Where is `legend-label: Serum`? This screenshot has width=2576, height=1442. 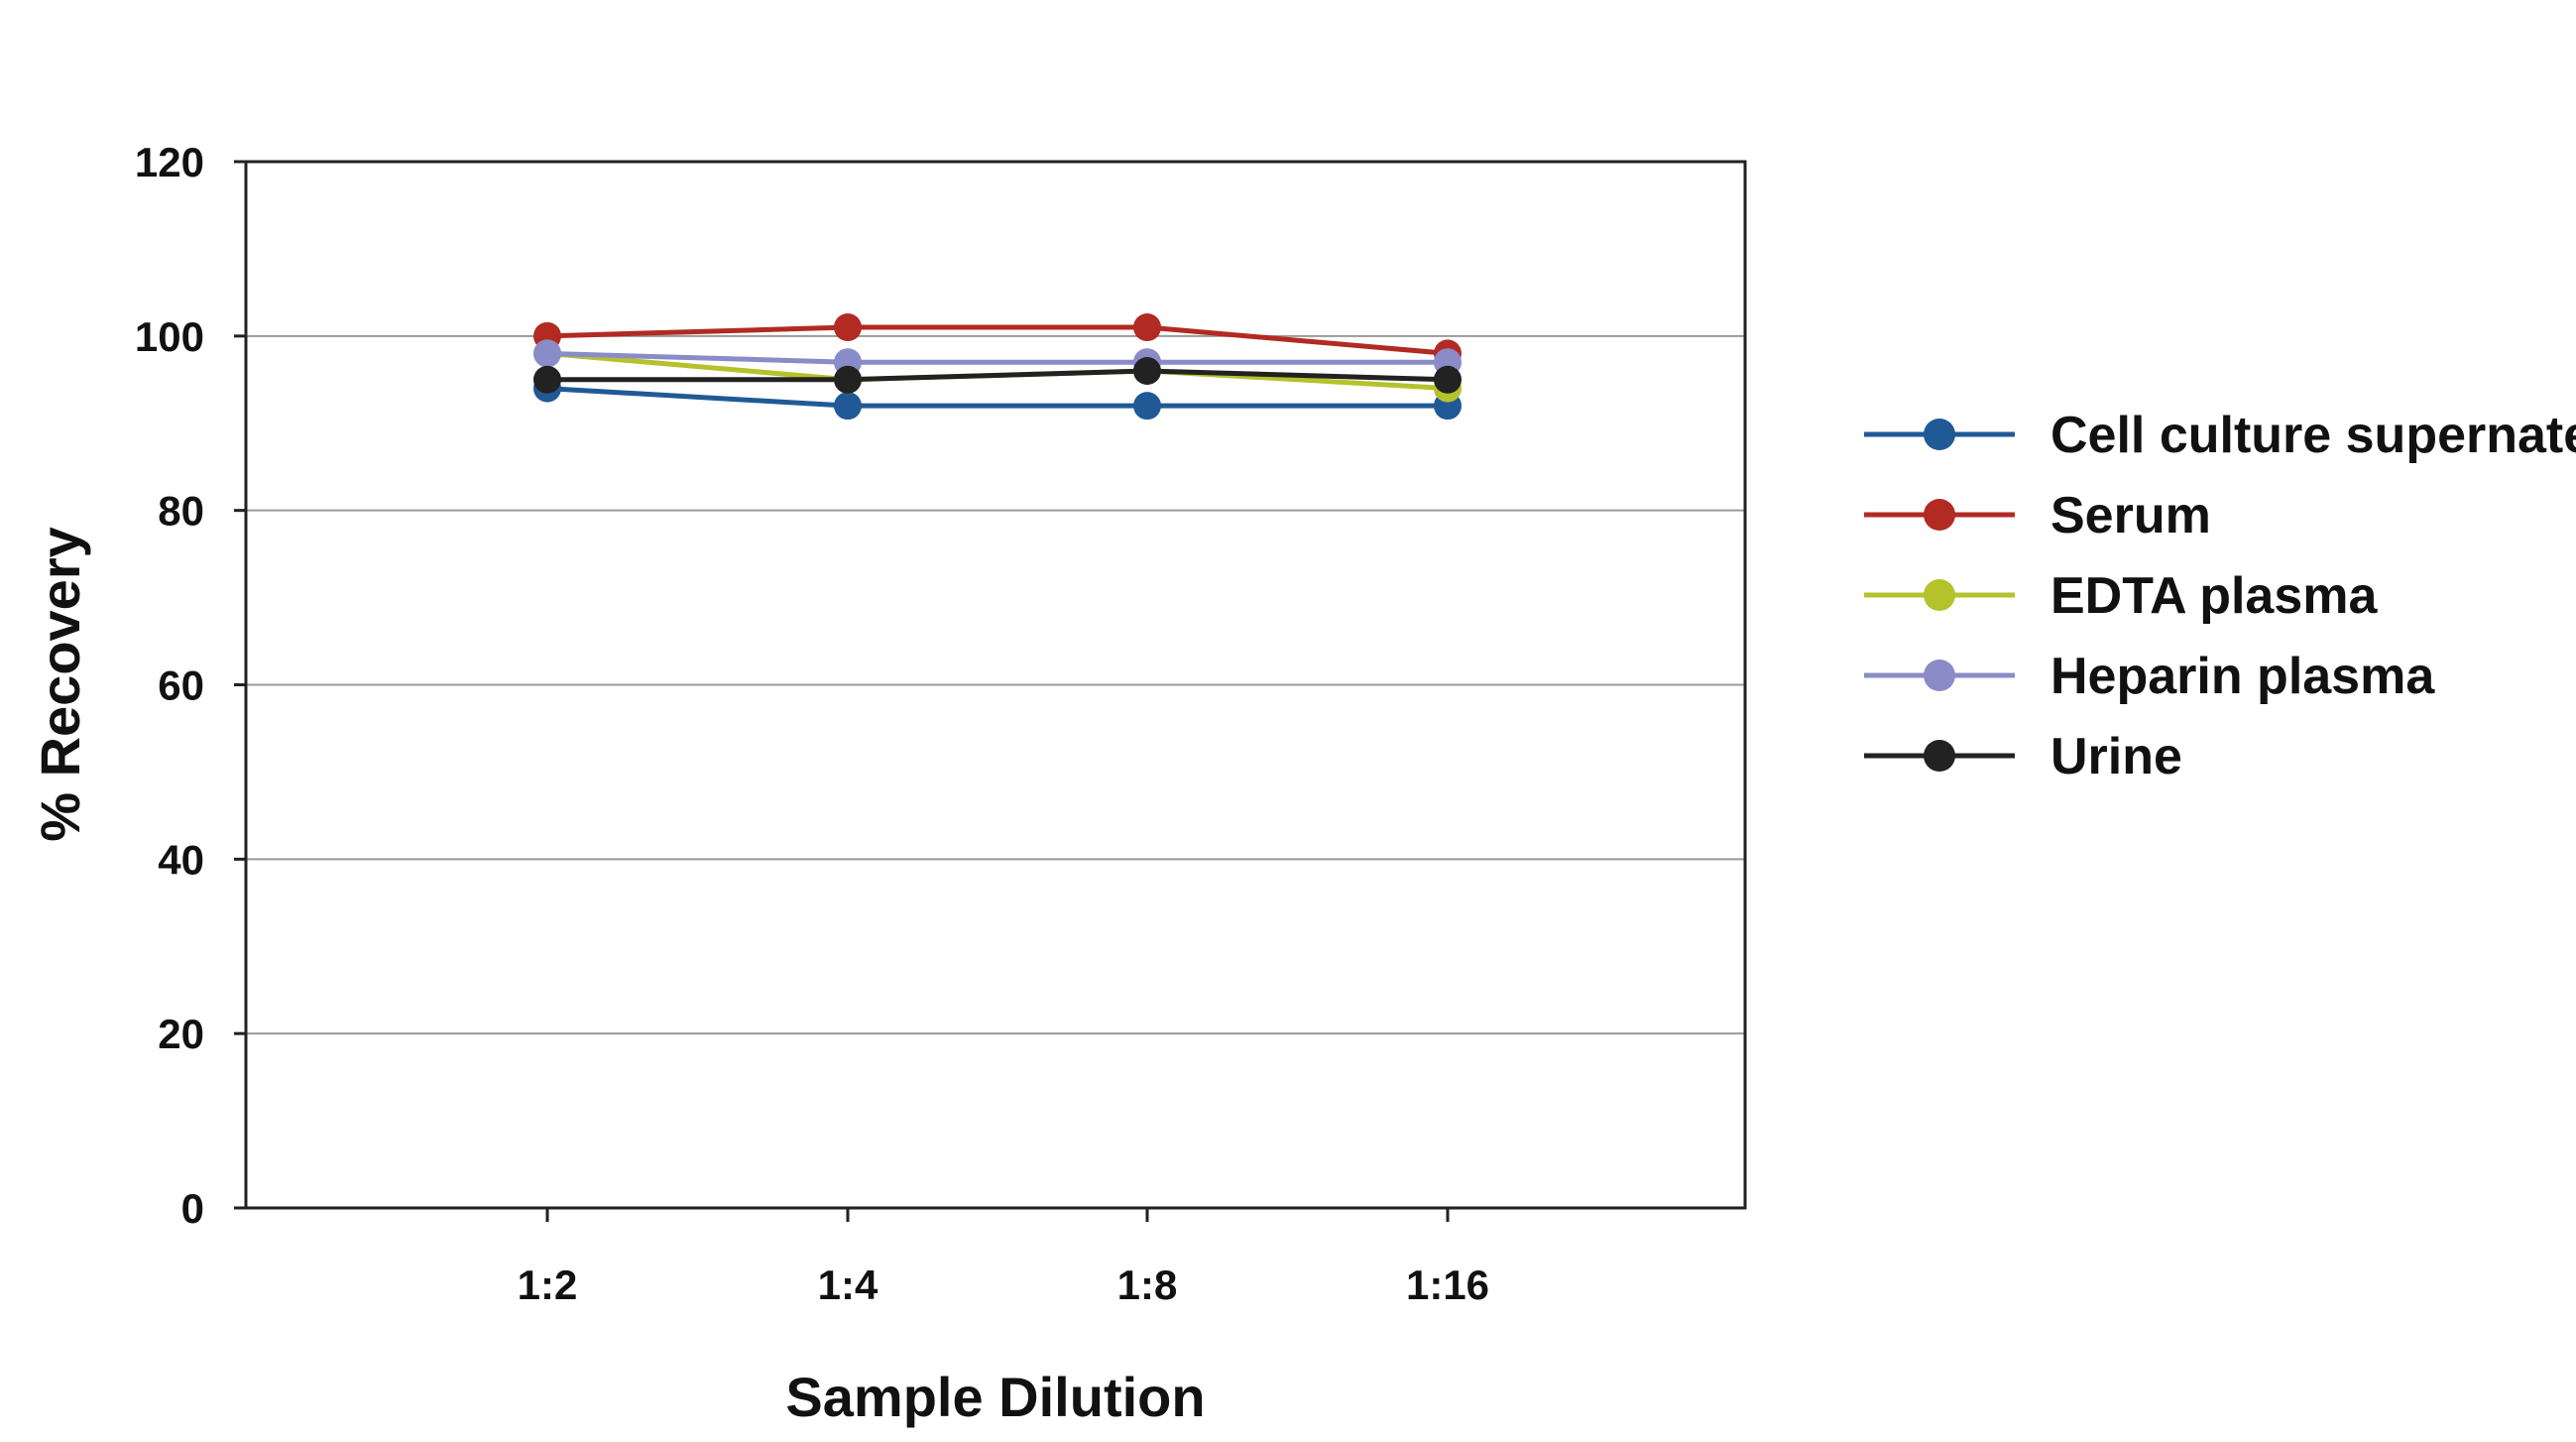 legend-label: Serum is located at coordinates (2130, 515).